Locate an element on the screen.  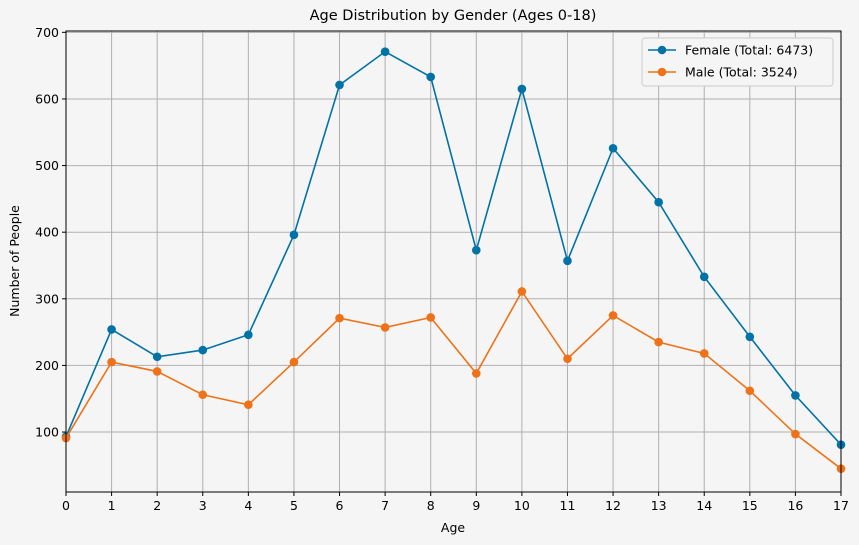
legend-label: Male (Total: 3524) is located at coordinates (741, 72).